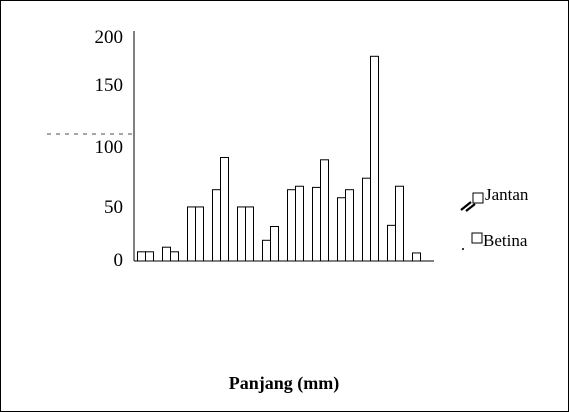  I want to click on legend-swatch-jantan, so click(478, 198).